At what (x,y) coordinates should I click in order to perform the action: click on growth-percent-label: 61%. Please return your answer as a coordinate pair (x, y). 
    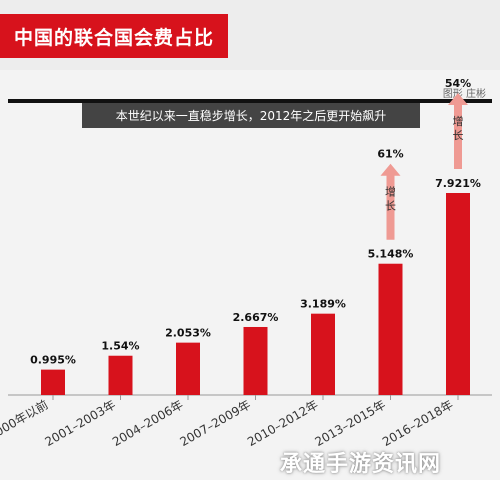
    Looking at the image, I should click on (390, 154).